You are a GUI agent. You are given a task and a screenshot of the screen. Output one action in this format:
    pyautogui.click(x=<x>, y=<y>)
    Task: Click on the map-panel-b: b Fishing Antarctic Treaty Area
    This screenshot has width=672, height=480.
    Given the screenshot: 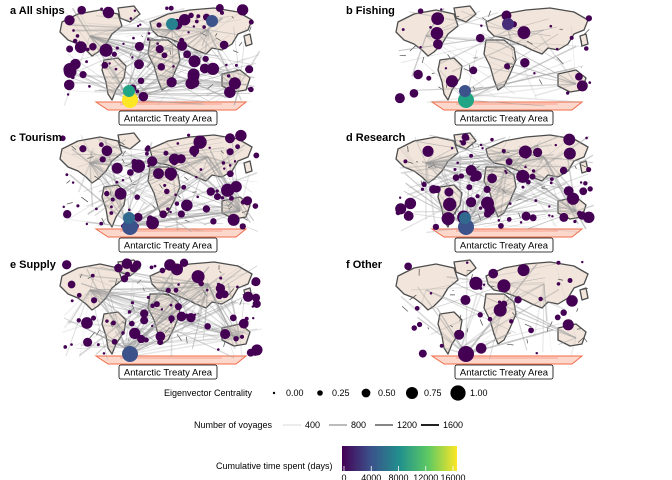 What is the action you would take?
    pyautogui.click(x=469, y=65)
    